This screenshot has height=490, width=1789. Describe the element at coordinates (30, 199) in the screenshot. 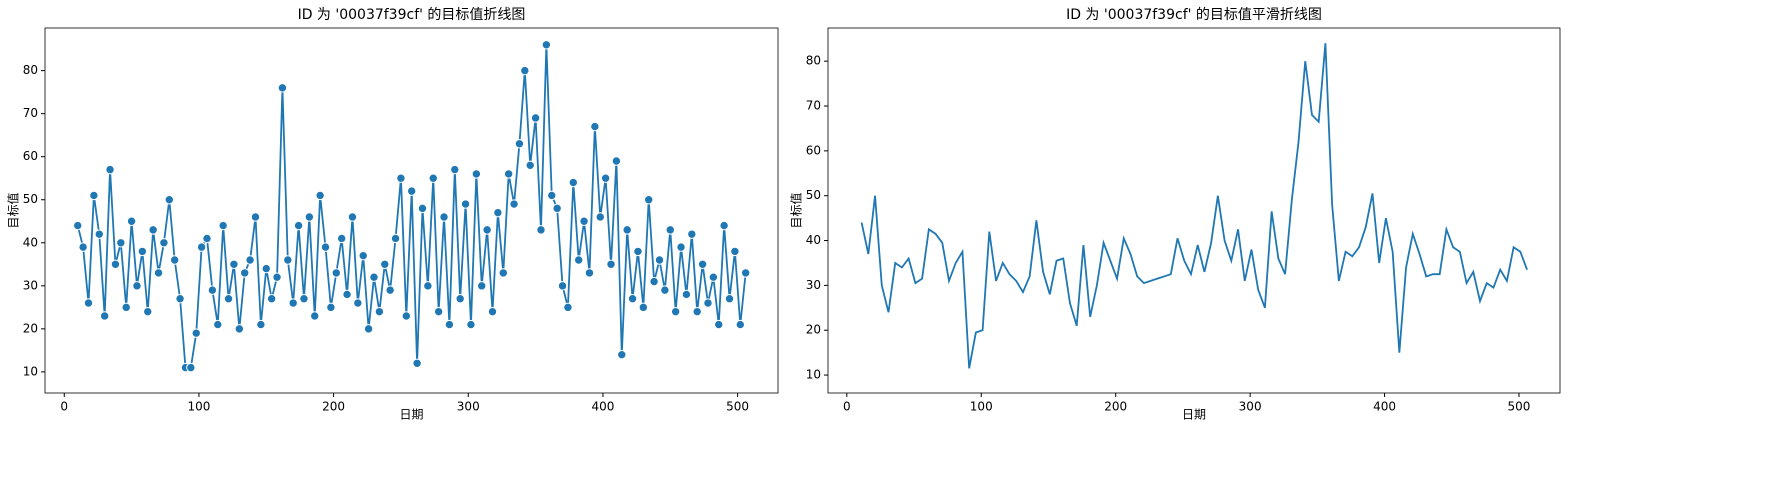

I see `y-tick-label: 50` at that location.